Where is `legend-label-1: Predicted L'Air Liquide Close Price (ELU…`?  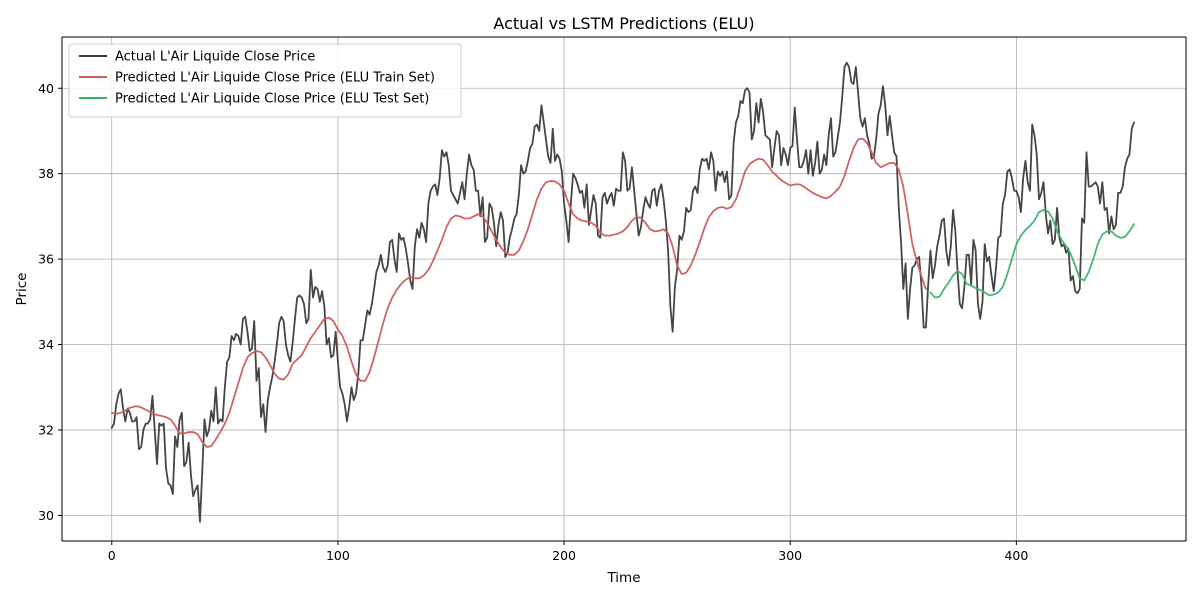
legend-label-1: Predicted L'Air Liquide Close Price (ELU… is located at coordinates (275, 78).